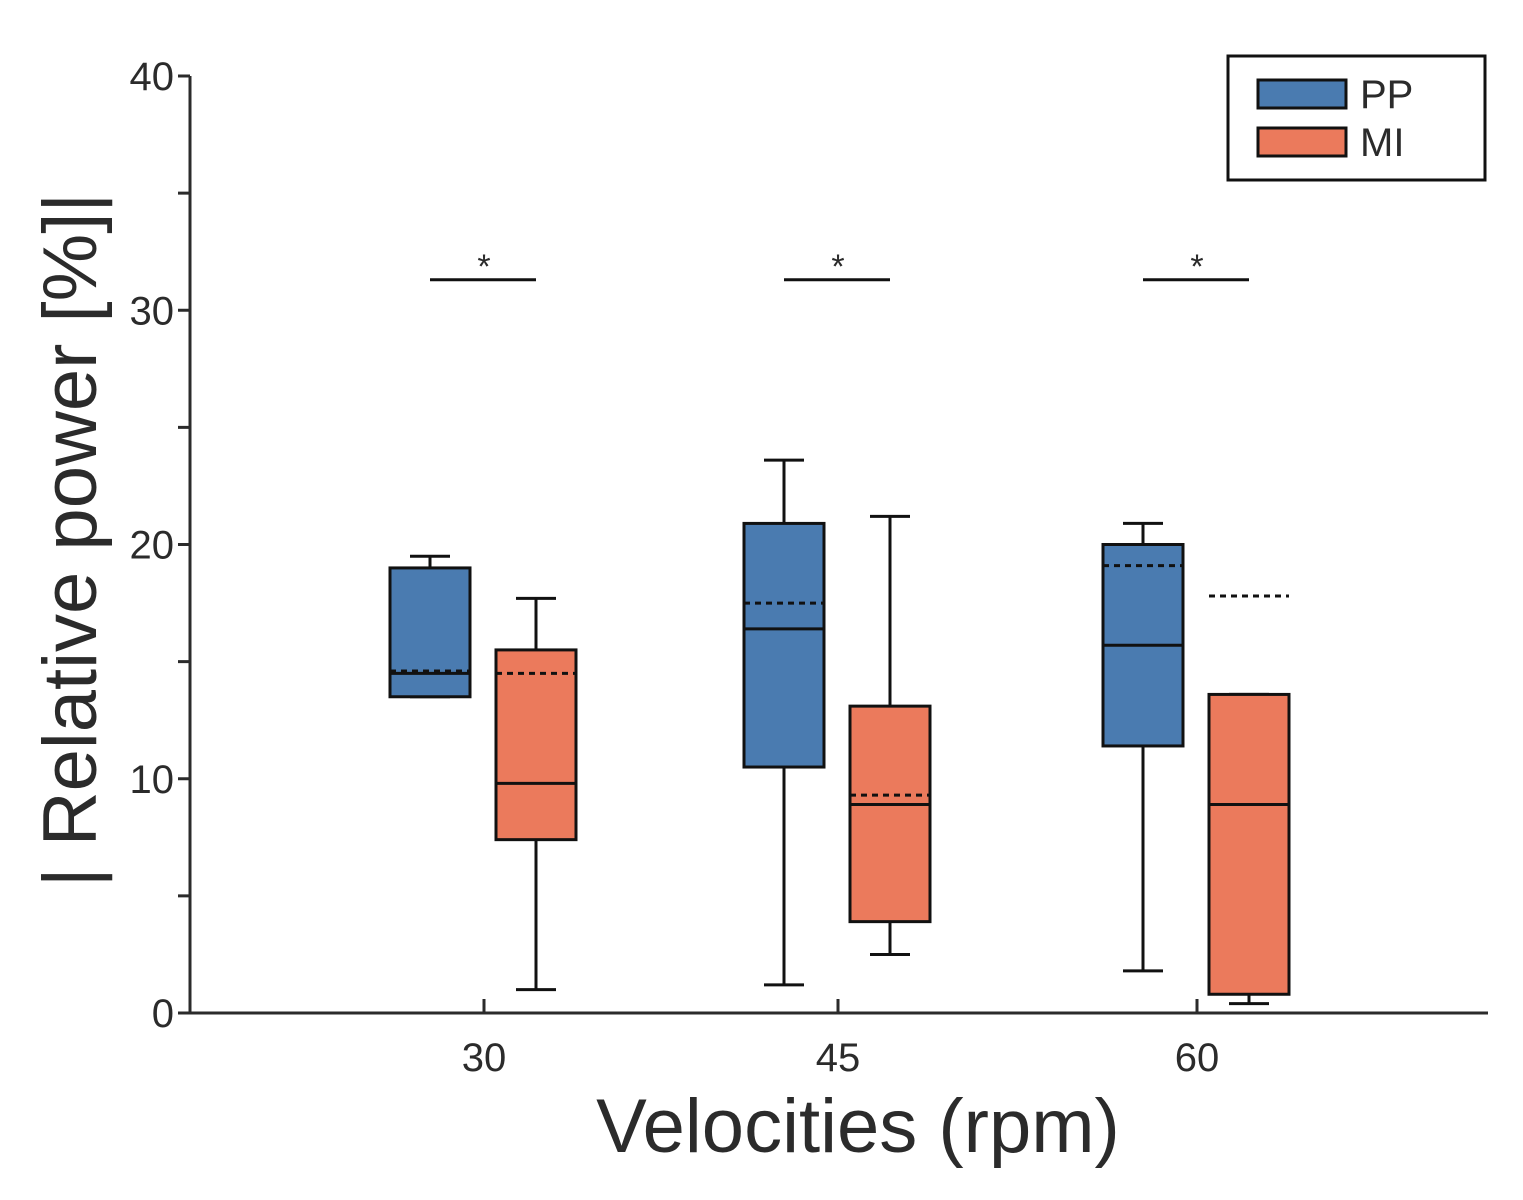 This screenshot has height=1200, width=1523. What do you see at coordinates (838, 1058) in the screenshot?
I see `x-tick-label: 45` at bounding box center [838, 1058].